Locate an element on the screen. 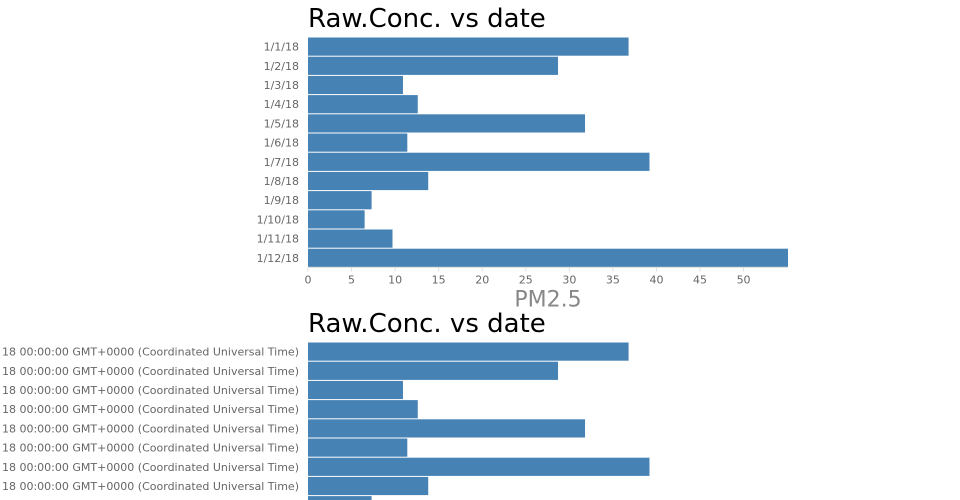 The height and width of the screenshot is (500, 960). x-tick-label: 30 is located at coordinates (569, 279).